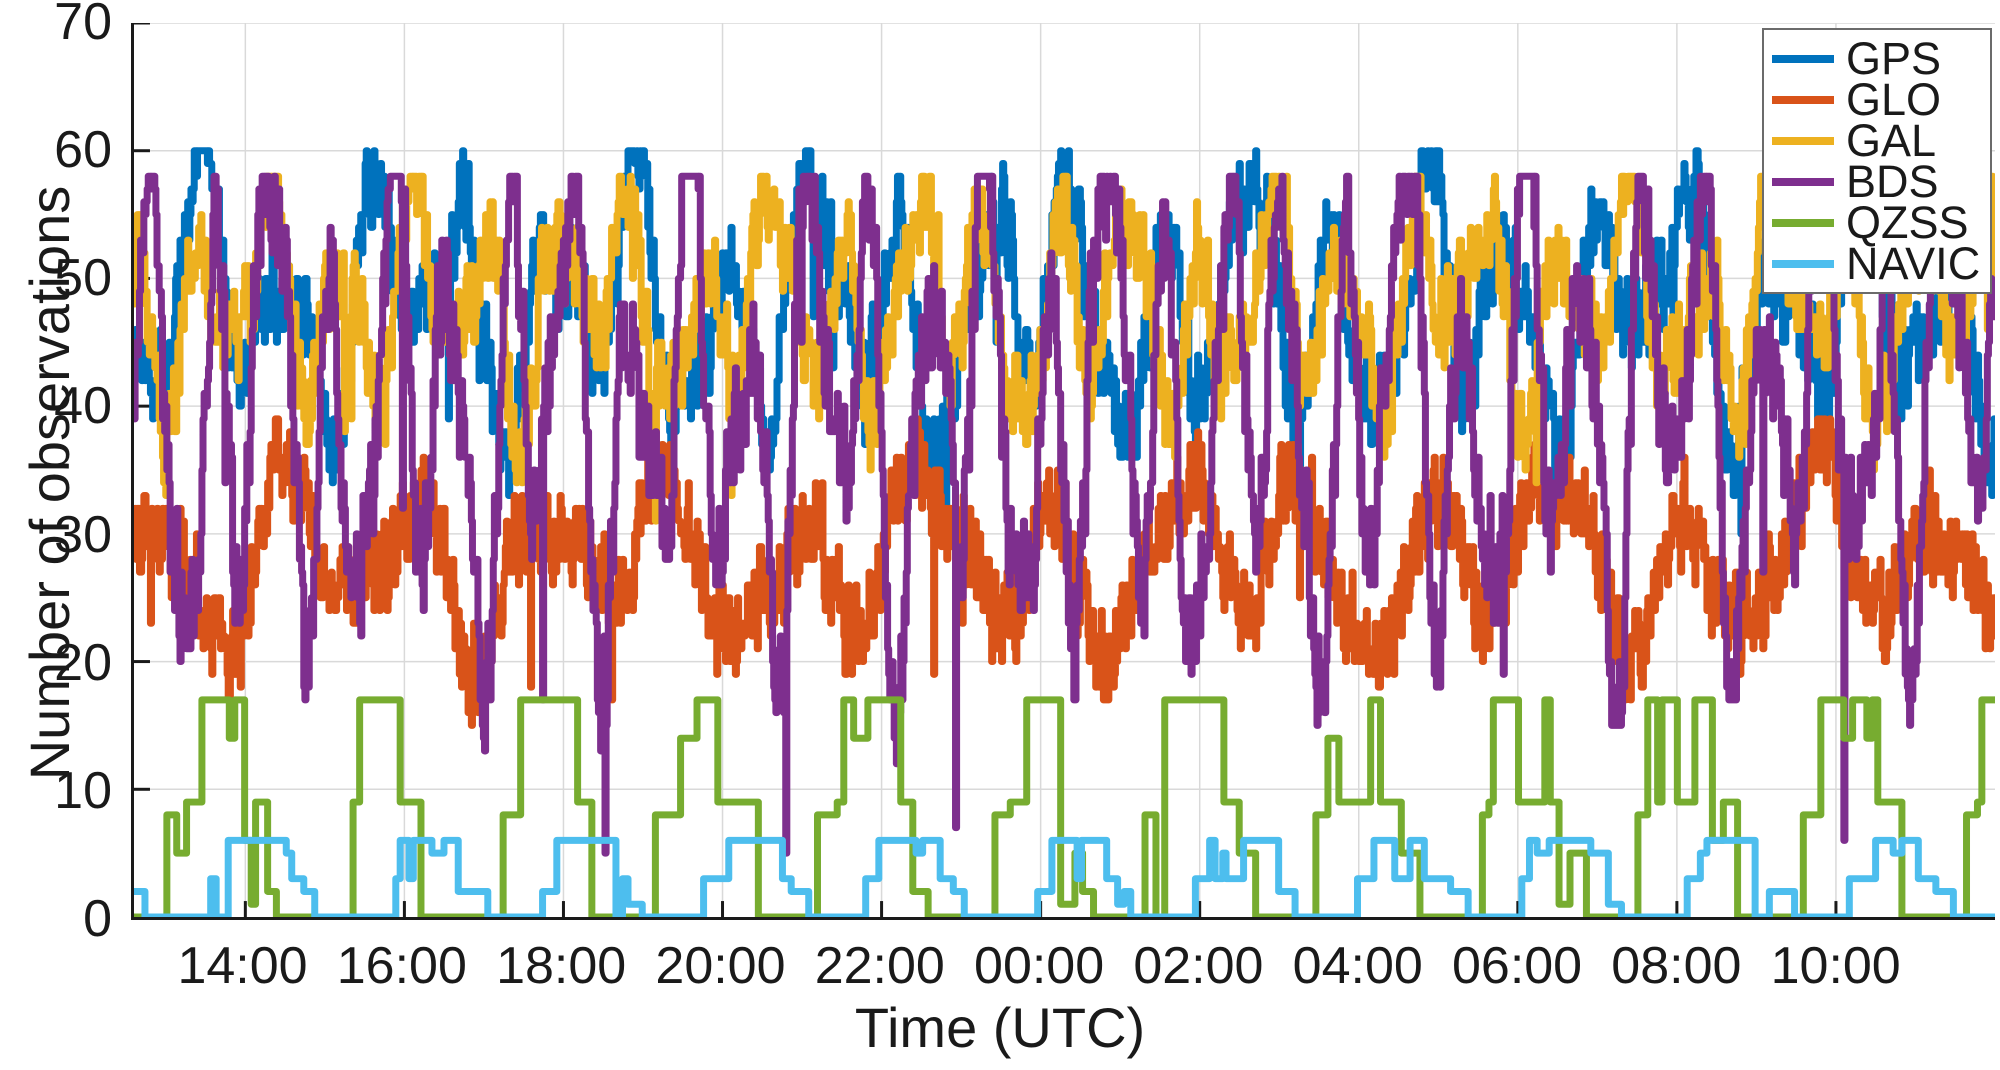 This screenshot has width=2000, height=1070. What do you see at coordinates (1198, 966) in the screenshot?
I see `x-tick-label: 02:00` at bounding box center [1198, 966].